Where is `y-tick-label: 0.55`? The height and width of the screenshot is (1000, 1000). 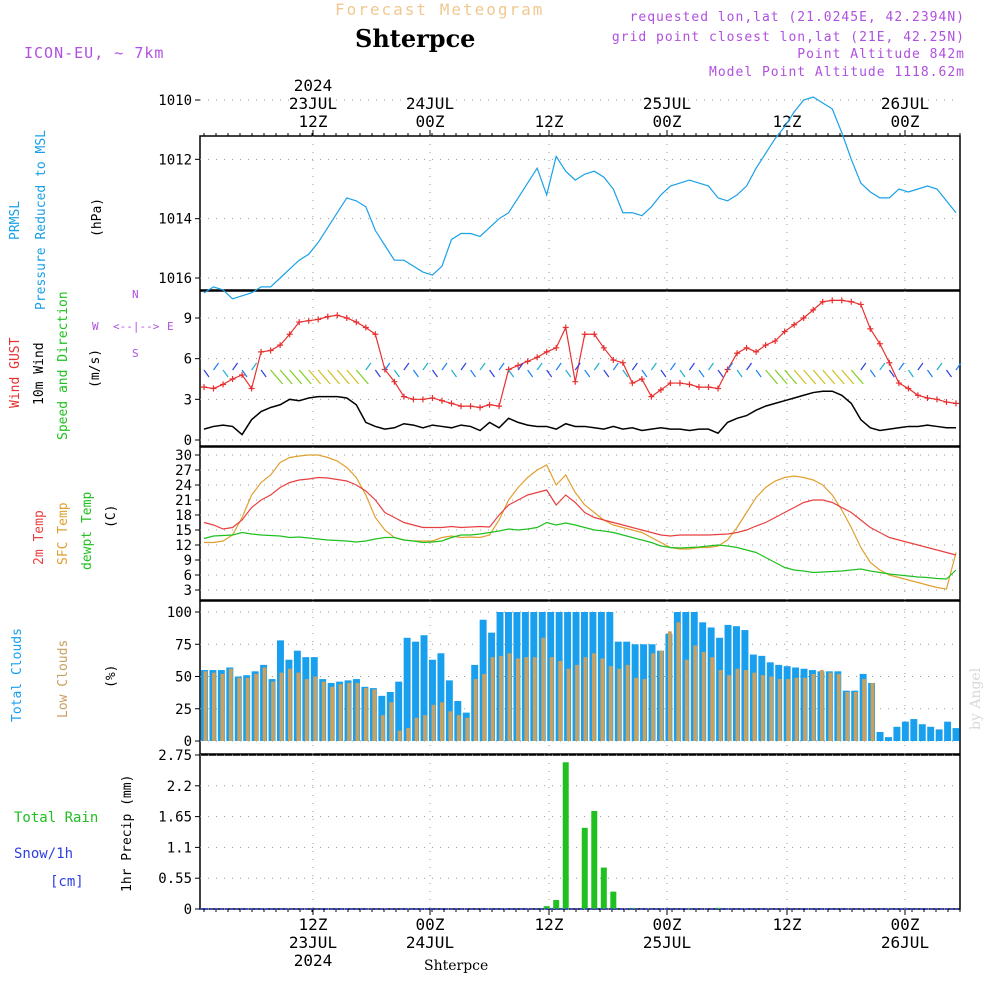
y-tick-label: 0.55 is located at coordinates (175, 879).